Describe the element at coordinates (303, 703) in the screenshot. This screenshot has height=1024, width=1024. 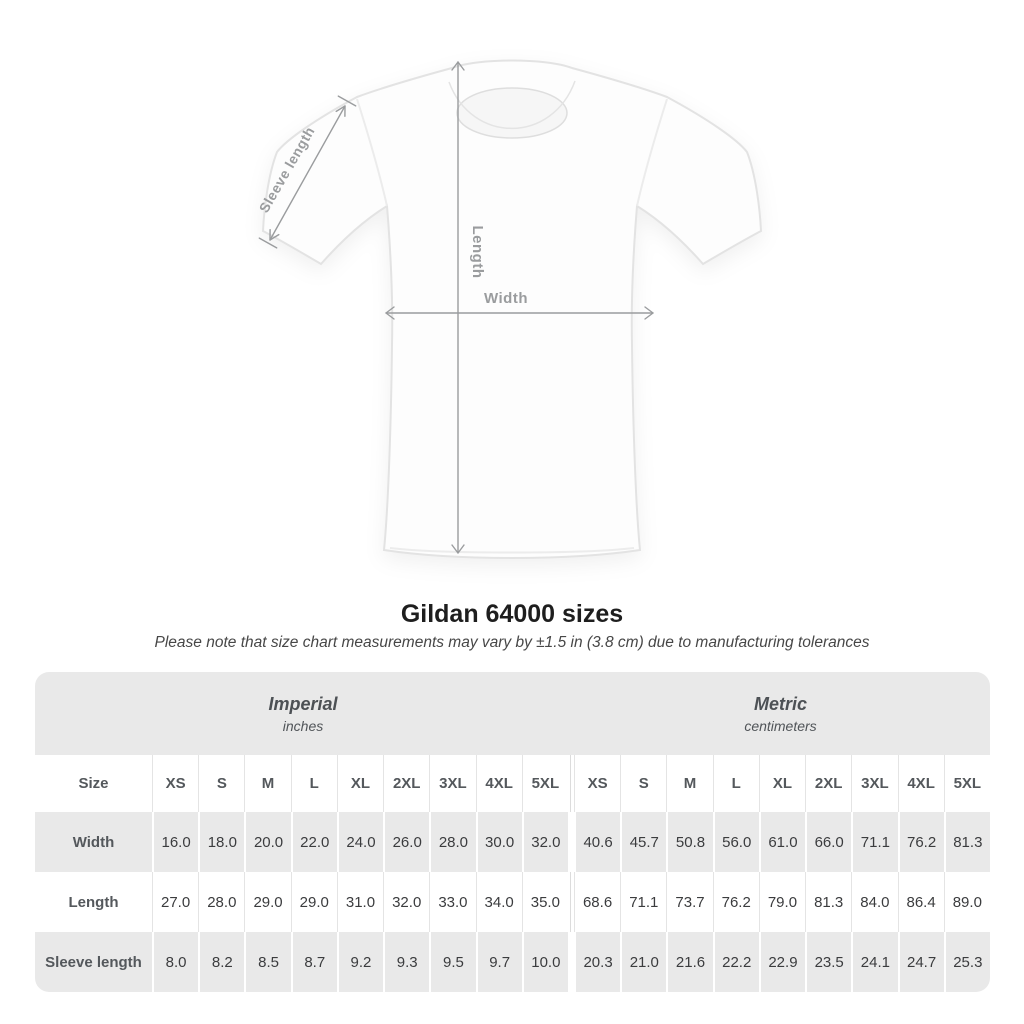
I see `imperial-title: Imperial` at that location.